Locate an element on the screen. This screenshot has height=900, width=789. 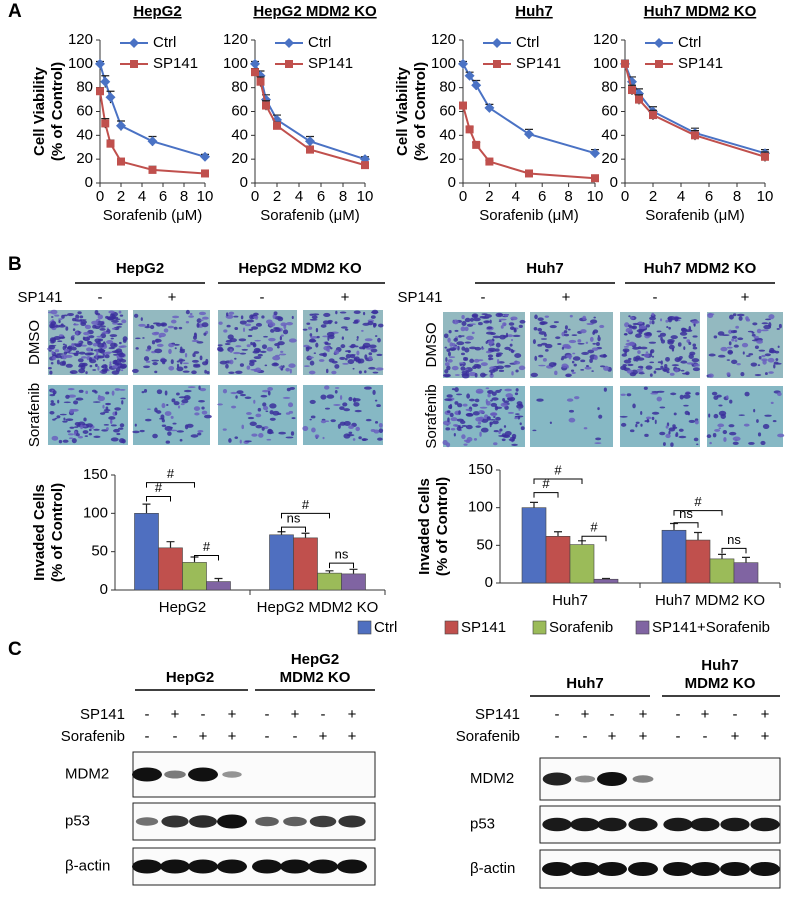
band is located at coordinates (175, 821).